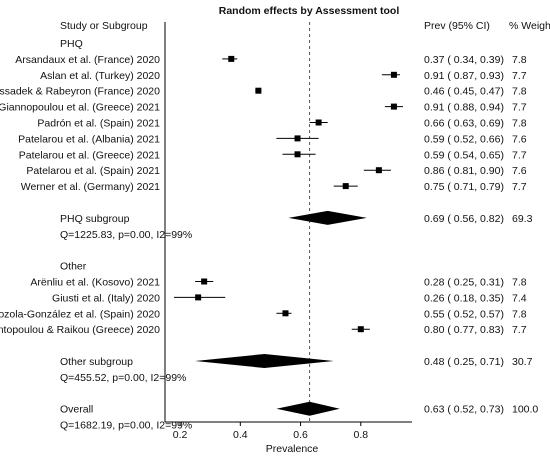  Describe the element at coordinates (464, 219) in the screenshot. I see `ci-text: 0.69 ( 0.56, 0.82)` at that location.